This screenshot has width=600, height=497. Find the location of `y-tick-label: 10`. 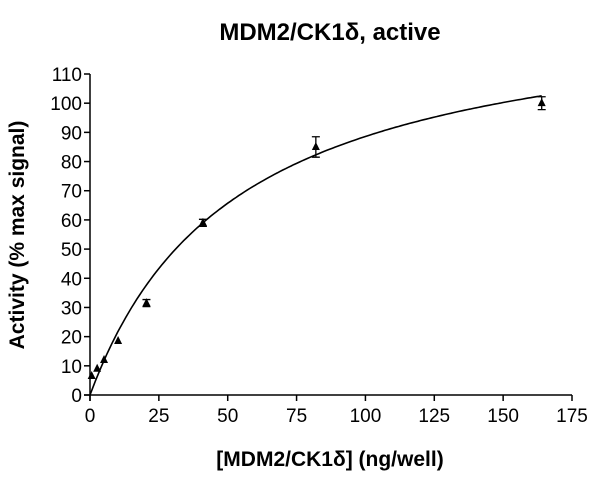

y-tick-label: 10 is located at coordinates (71, 367).